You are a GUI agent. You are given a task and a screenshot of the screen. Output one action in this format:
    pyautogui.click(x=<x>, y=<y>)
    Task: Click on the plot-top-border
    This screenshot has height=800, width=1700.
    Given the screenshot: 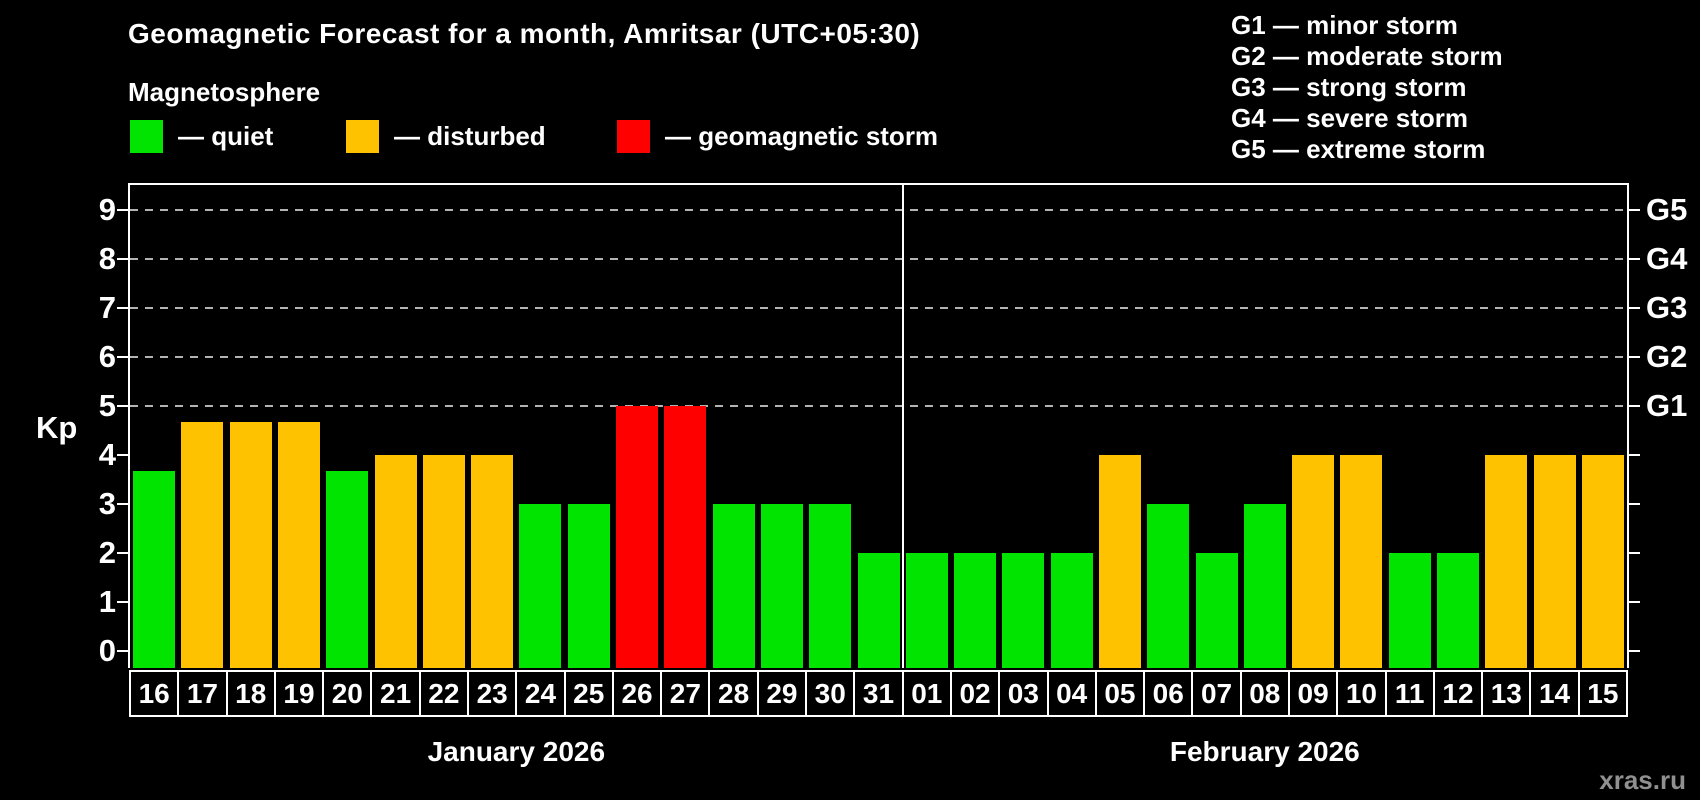 What is the action you would take?
    pyautogui.click(x=878, y=184)
    